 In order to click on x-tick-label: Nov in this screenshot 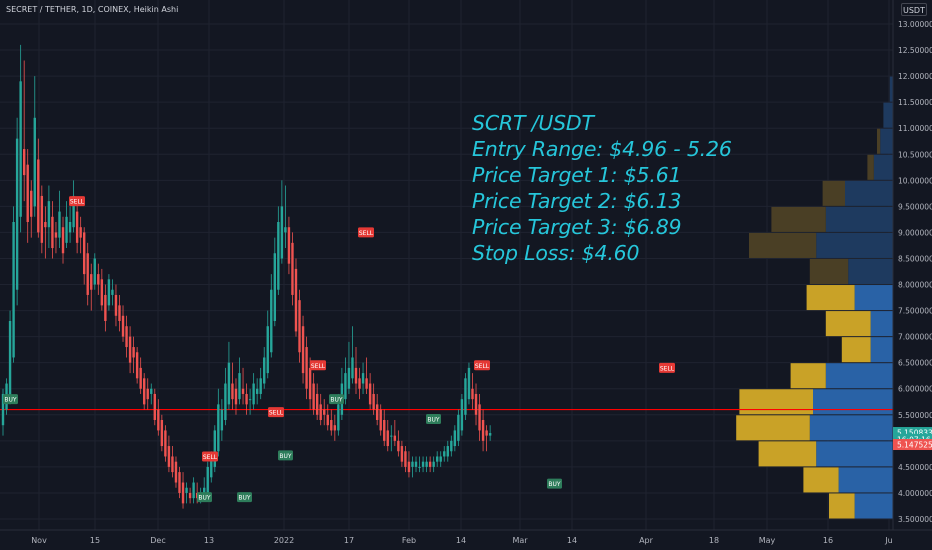, I will do `click(39, 540)`.